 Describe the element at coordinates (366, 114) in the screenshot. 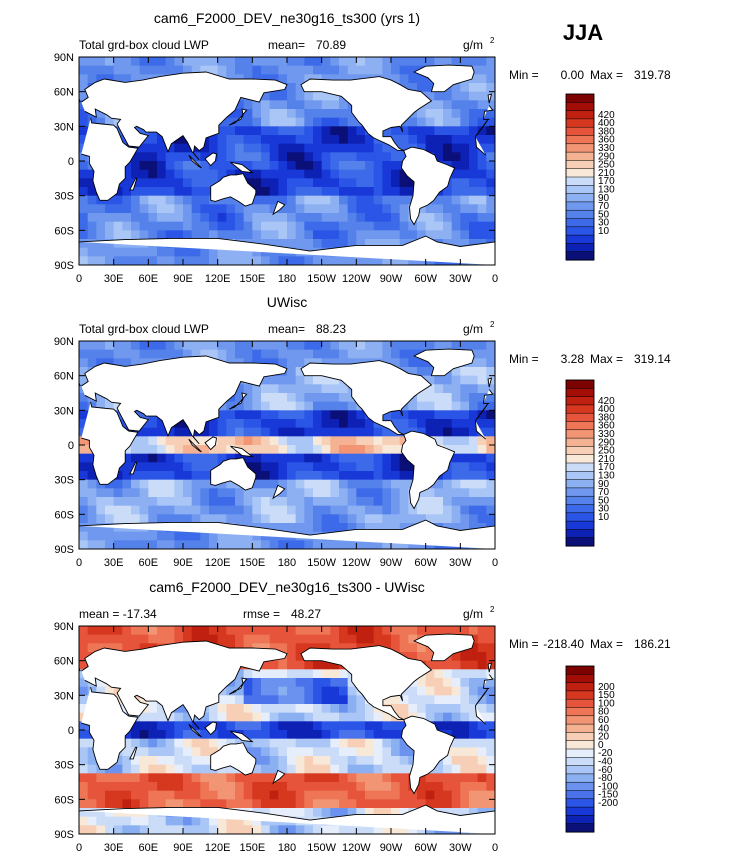

I see `coastline-namerica` at that location.